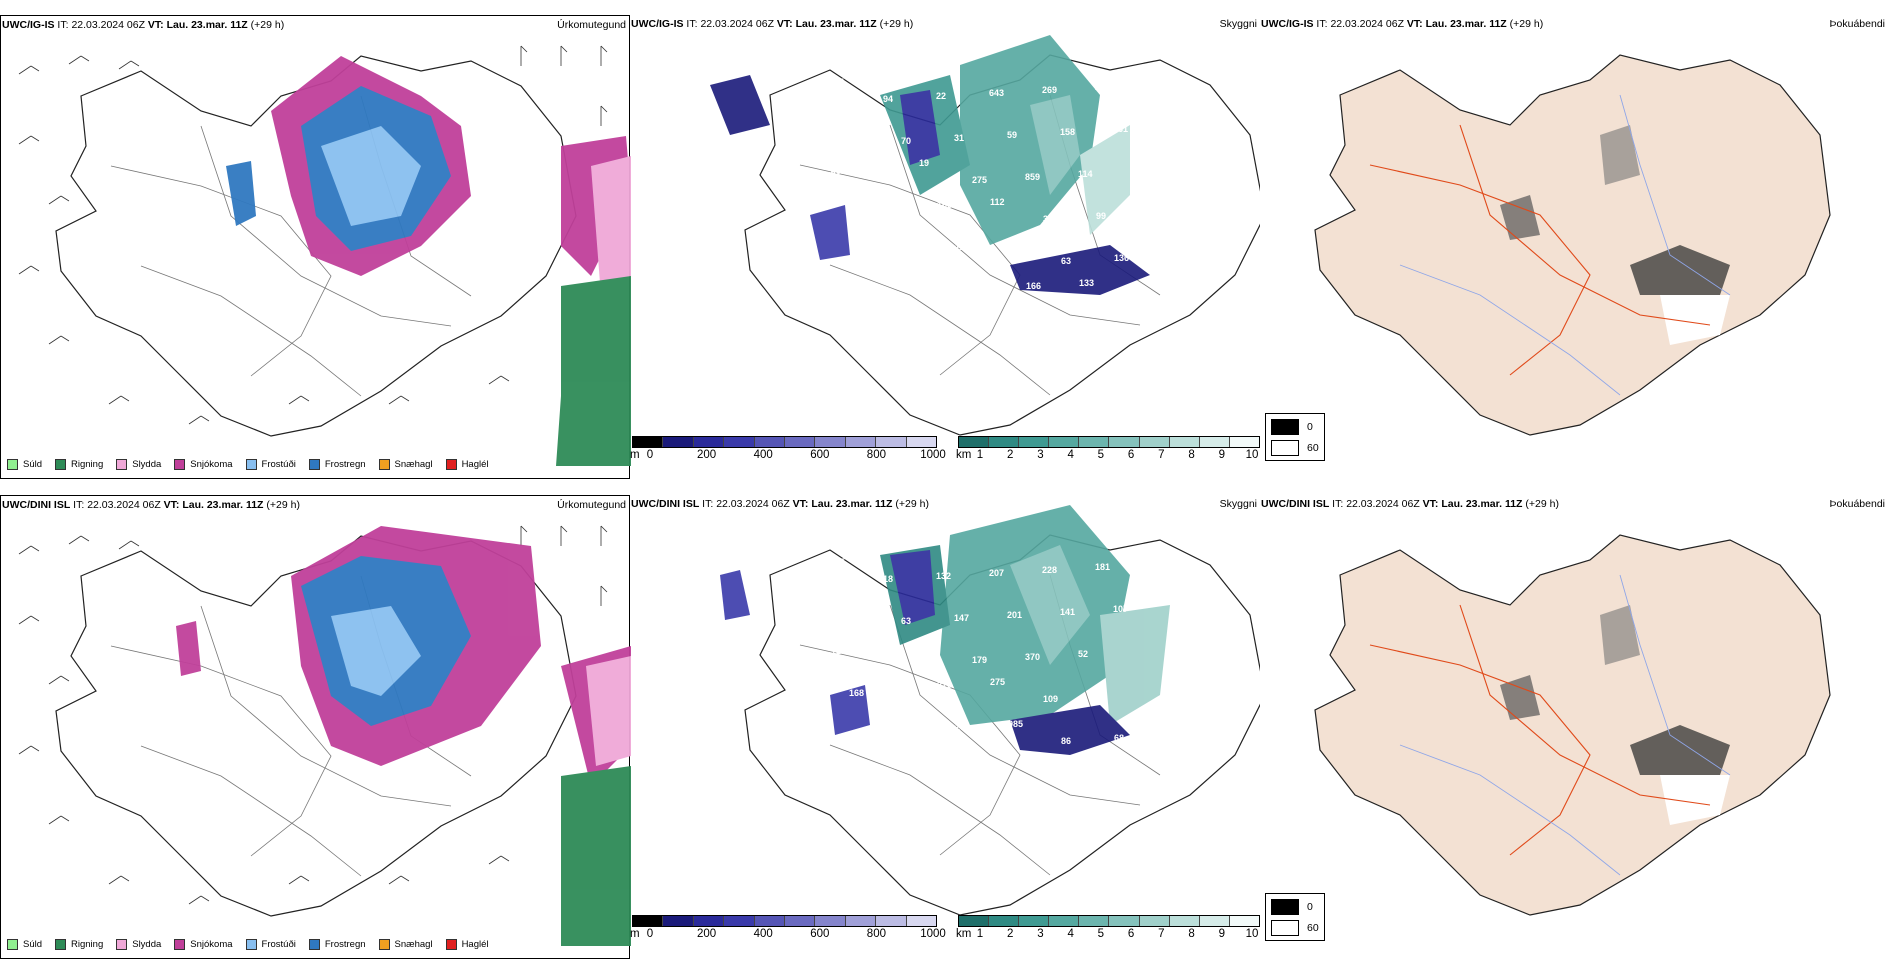 This screenshot has width=1900, height=960. Describe the element at coordinates (871, 166) in the screenshot. I see `ceiling-value-label: 98` at that location.